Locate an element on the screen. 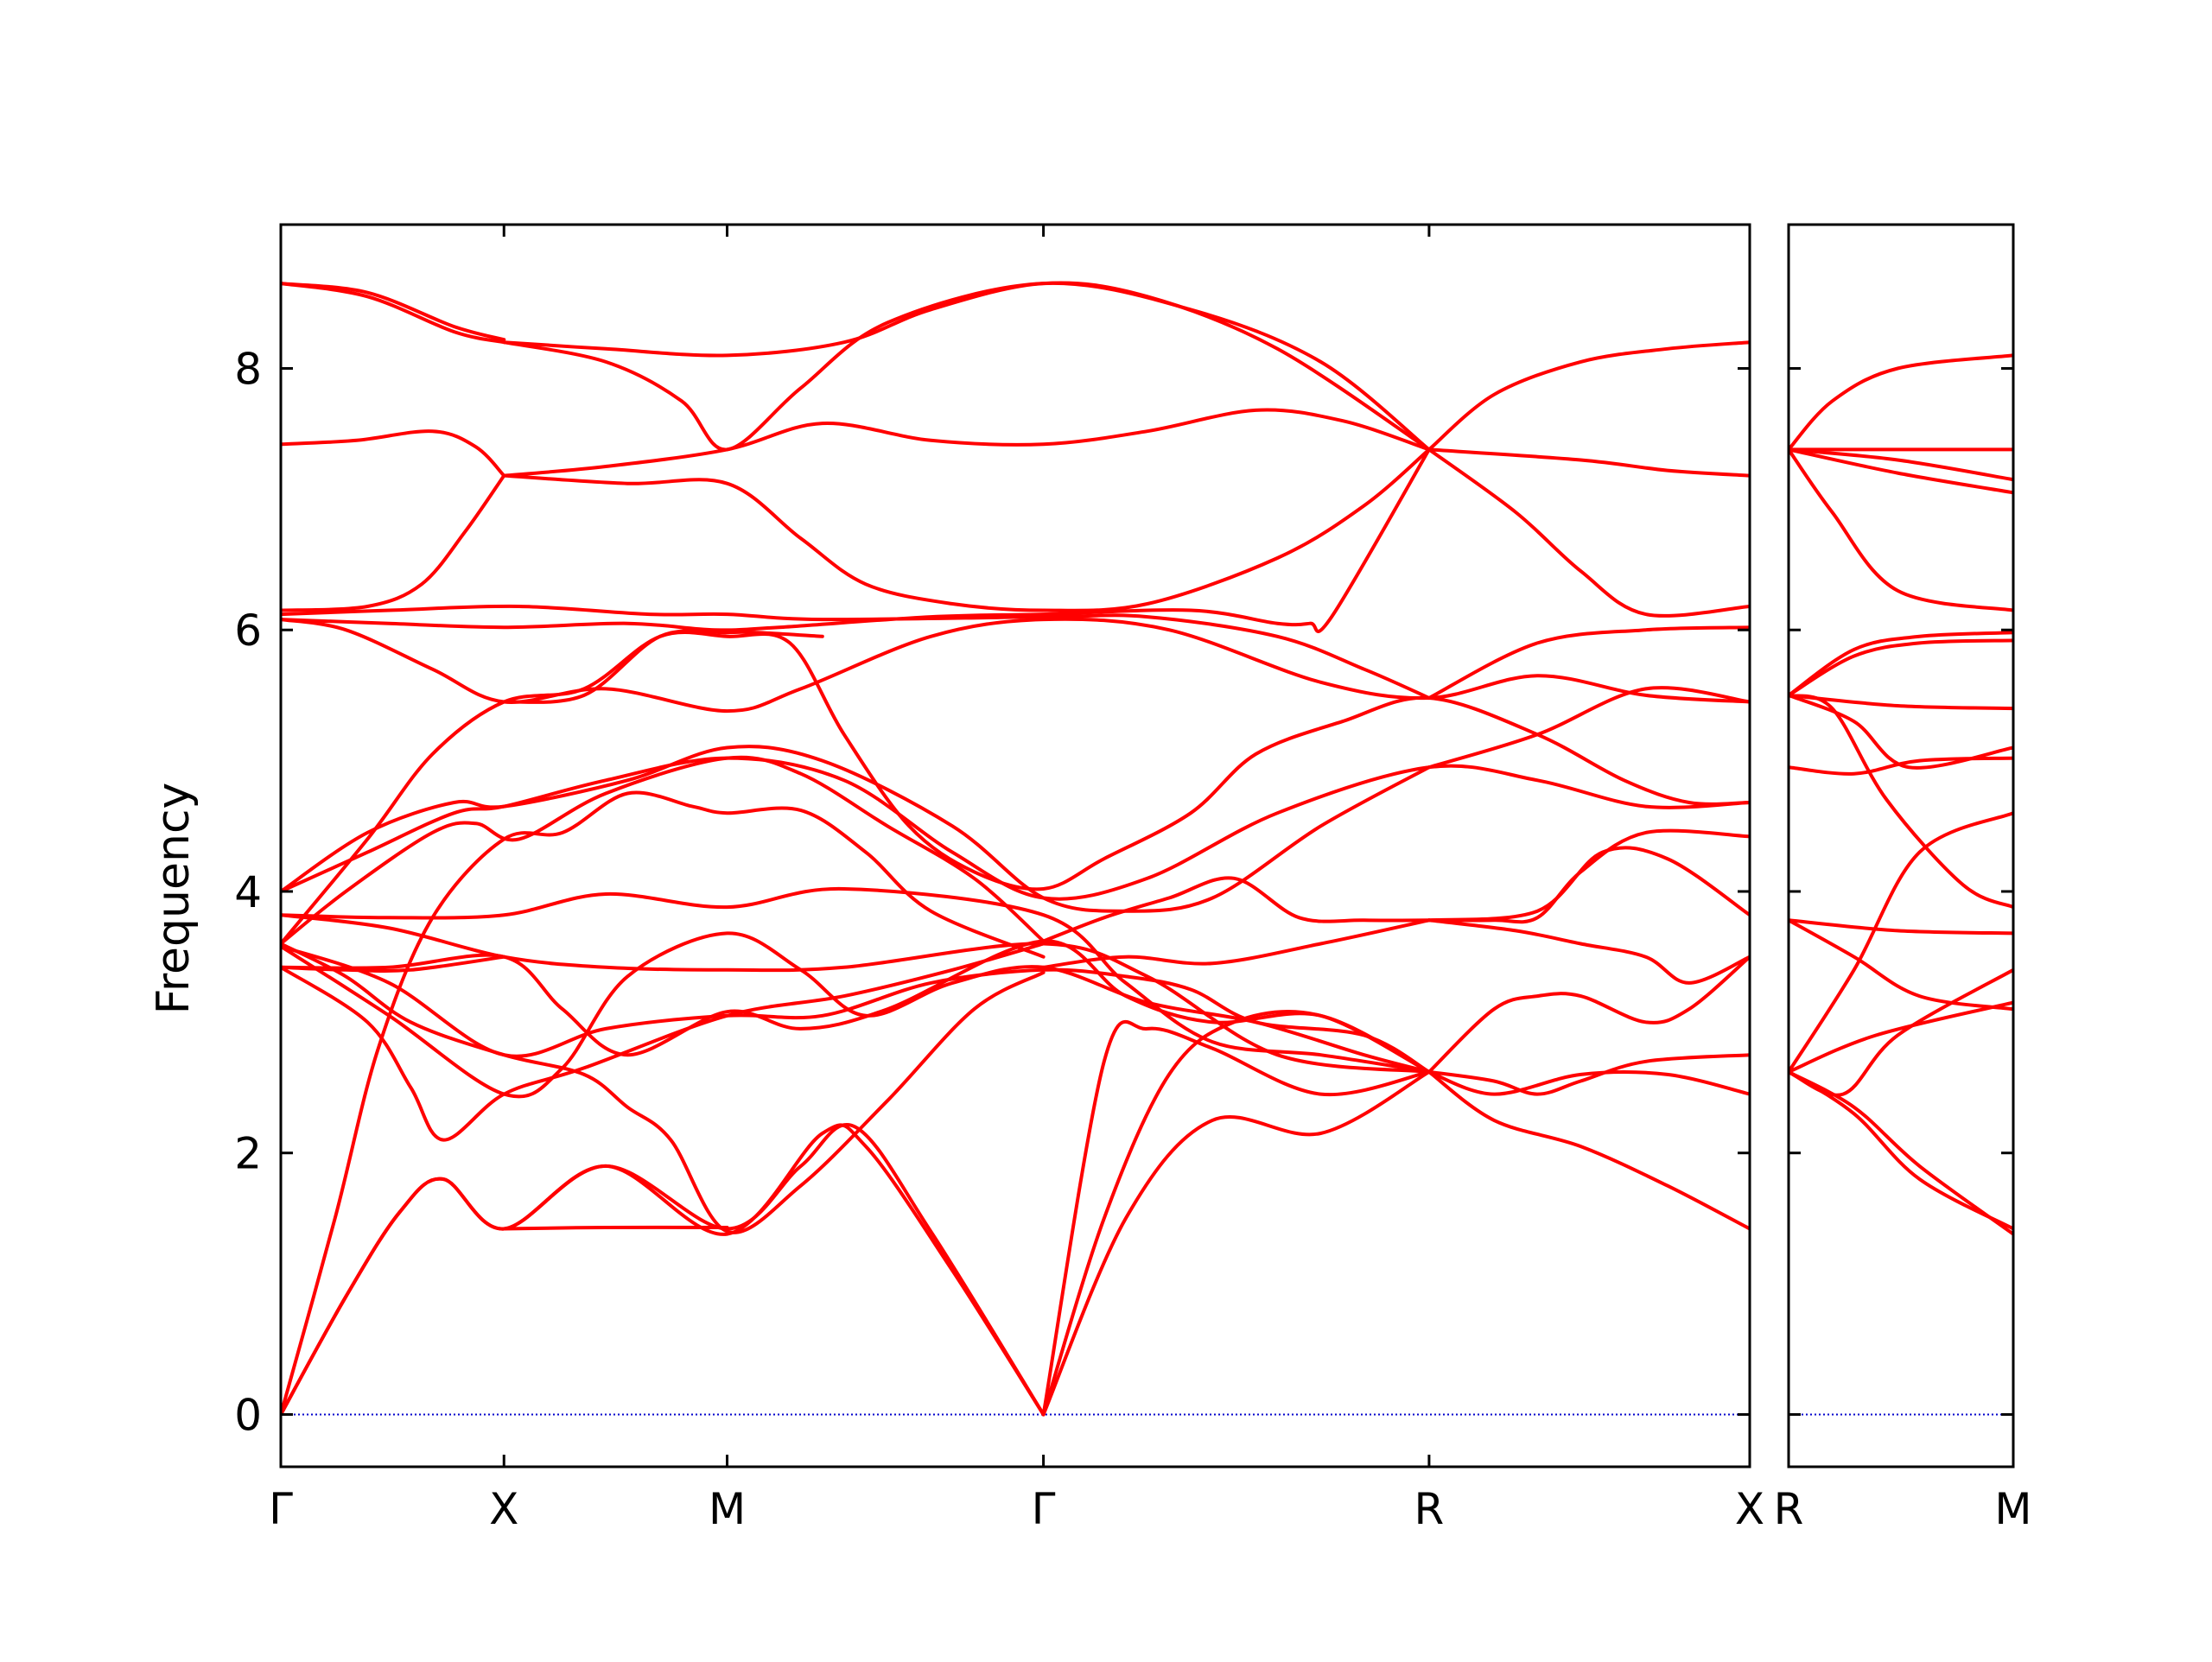  axes-frame is located at coordinates (1901, 846).